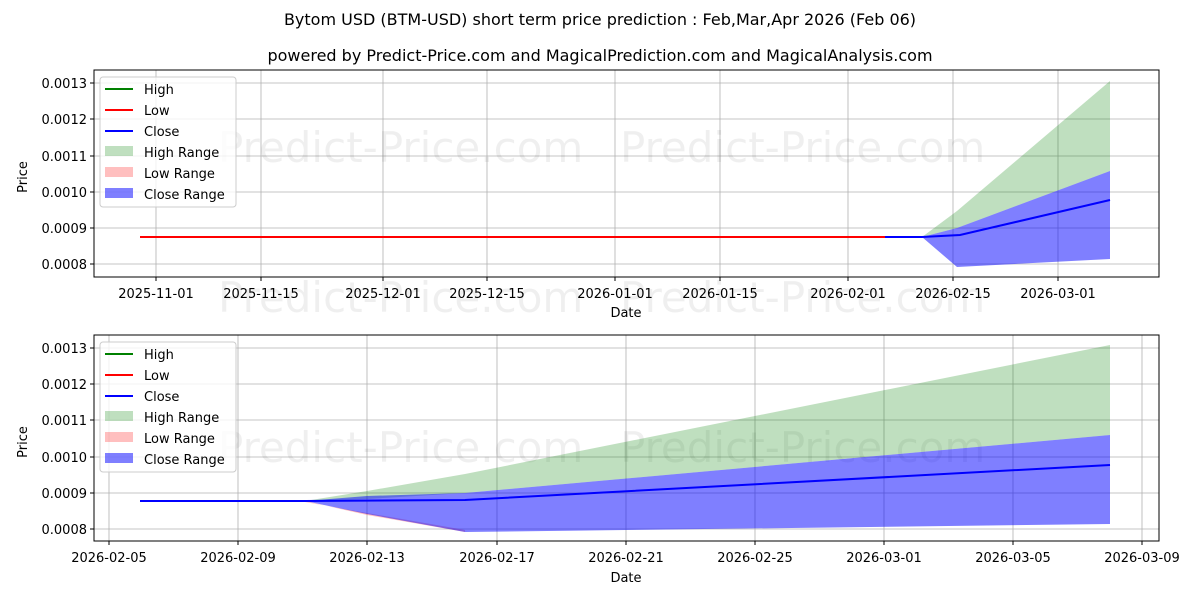  What do you see at coordinates (487, 294) in the screenshot?
I see `svg-text: 2025-12-15` at bounding box center [487, 294].